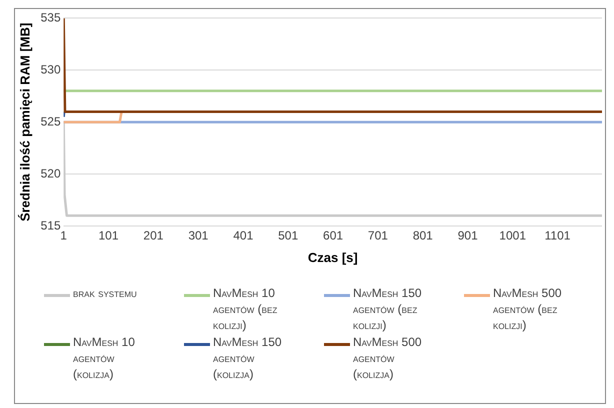  I want to click on x-tick-label: 701, so click(378, 235).